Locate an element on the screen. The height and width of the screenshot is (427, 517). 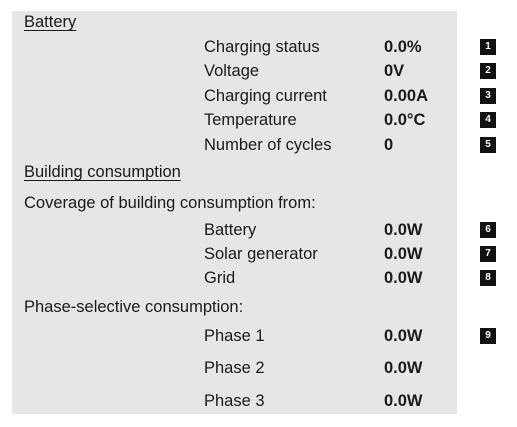
phase-consumption-label: Phase-selective consumption: is located at coordinates (134, 307).